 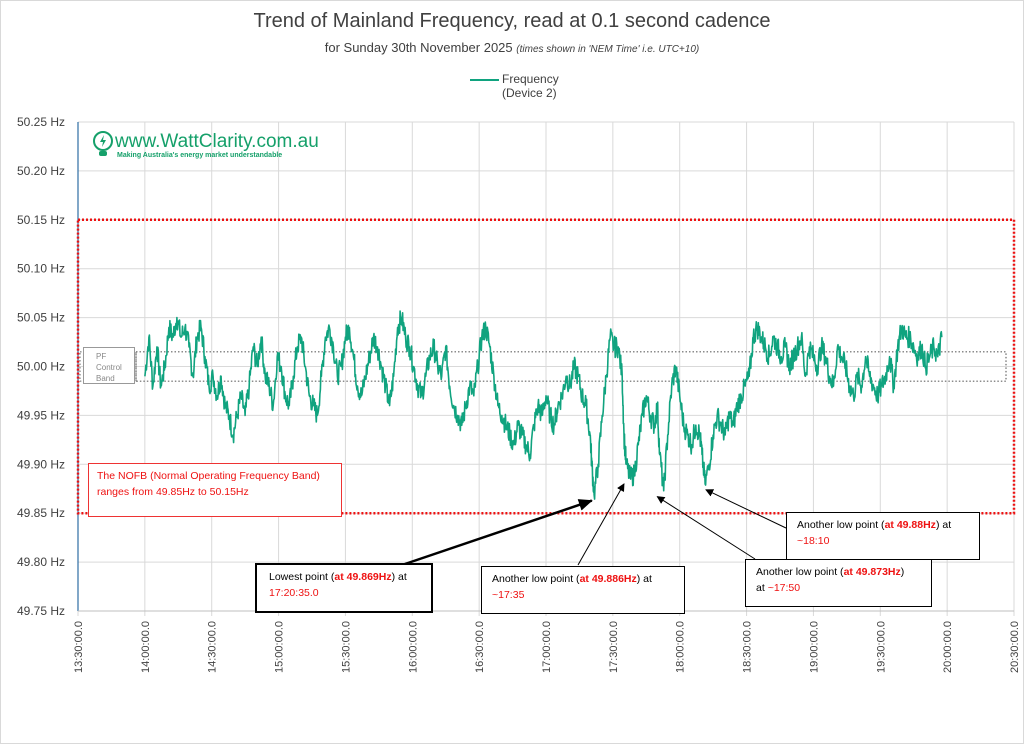 What do you see at coordinates (681, 647) in the screenshot?
I see `x-tick-label: 18:00:00.0` at bounding box center [681, 647].